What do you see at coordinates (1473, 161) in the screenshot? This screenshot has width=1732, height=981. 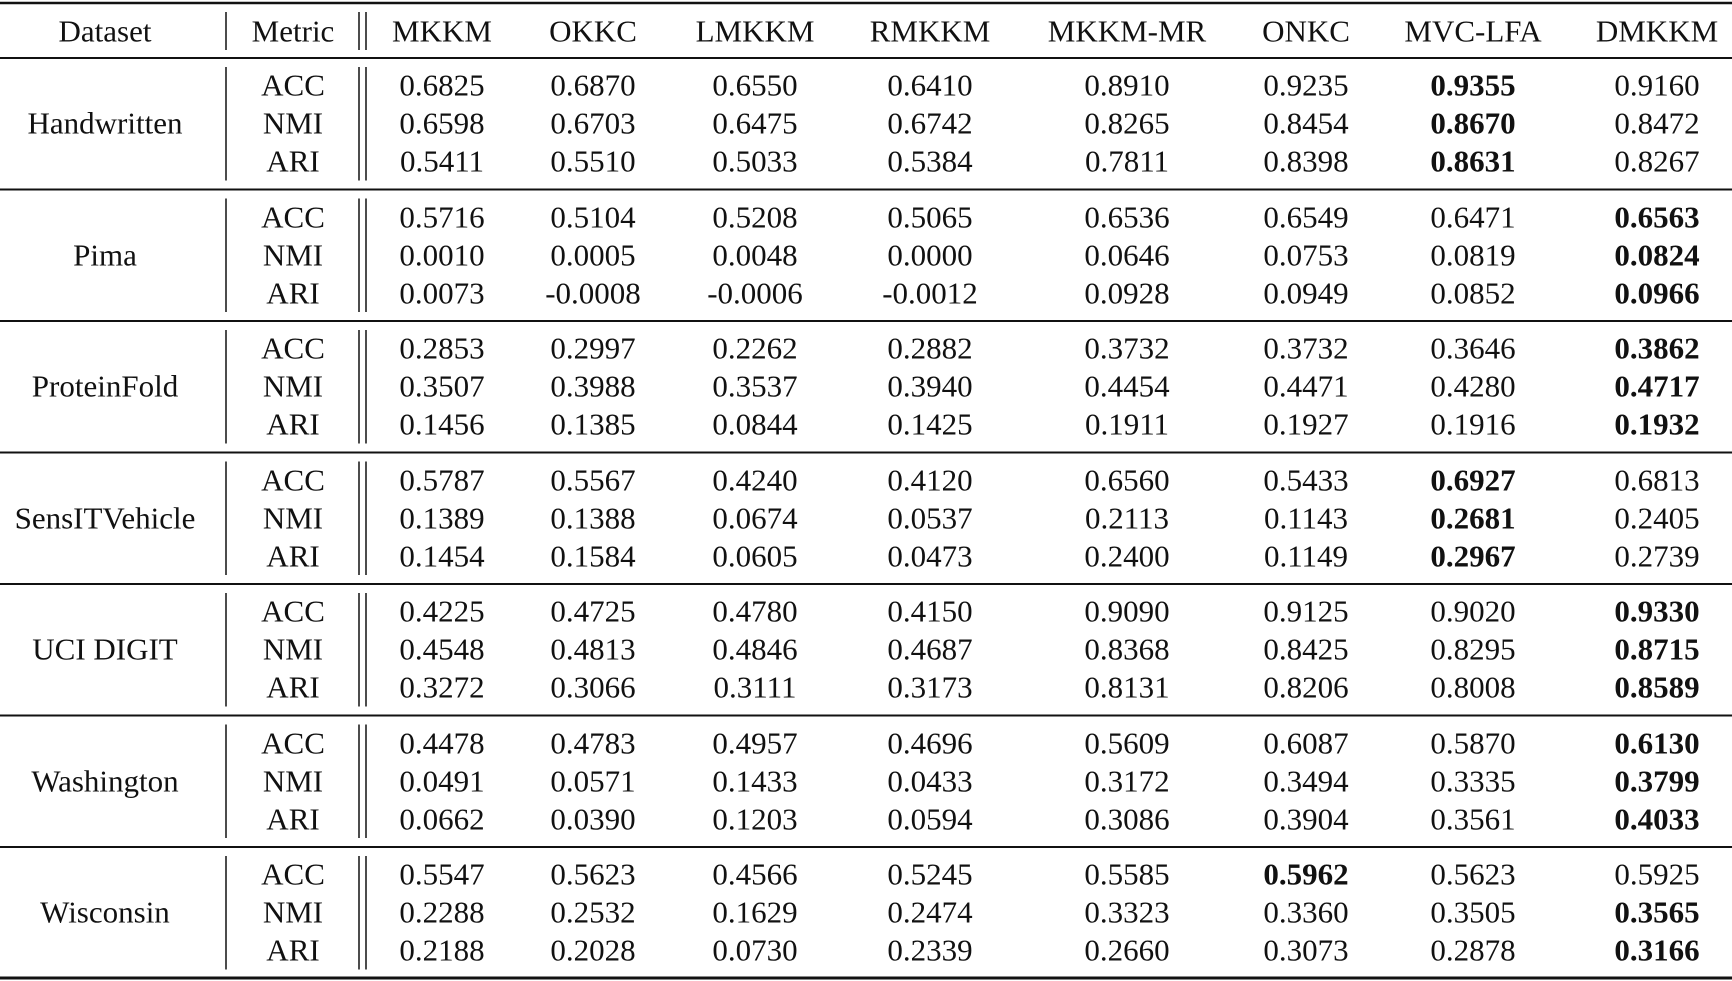 I see `value-cell: 0.8631` at bounding box center [1473, 161].